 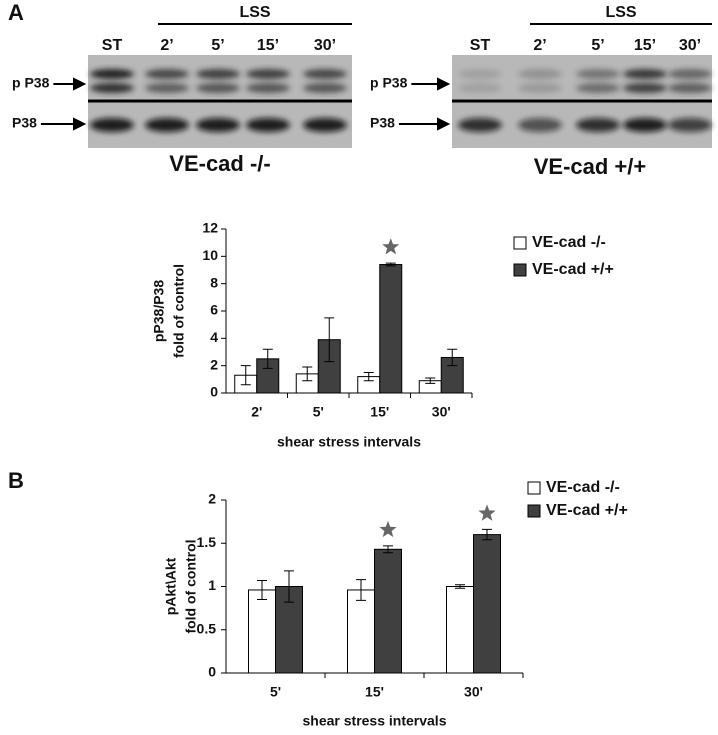 I want to click on y-axis-label: pAkt\Akt, so click(x=171, y=586).